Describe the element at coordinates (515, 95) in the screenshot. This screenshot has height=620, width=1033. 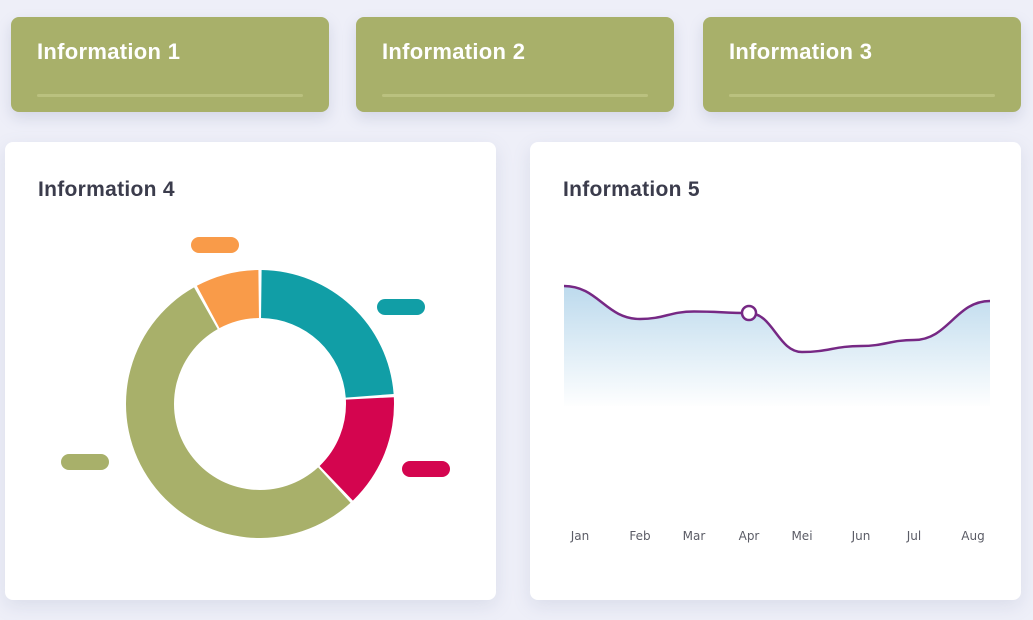
I see `info-card-2-divider` at that location.